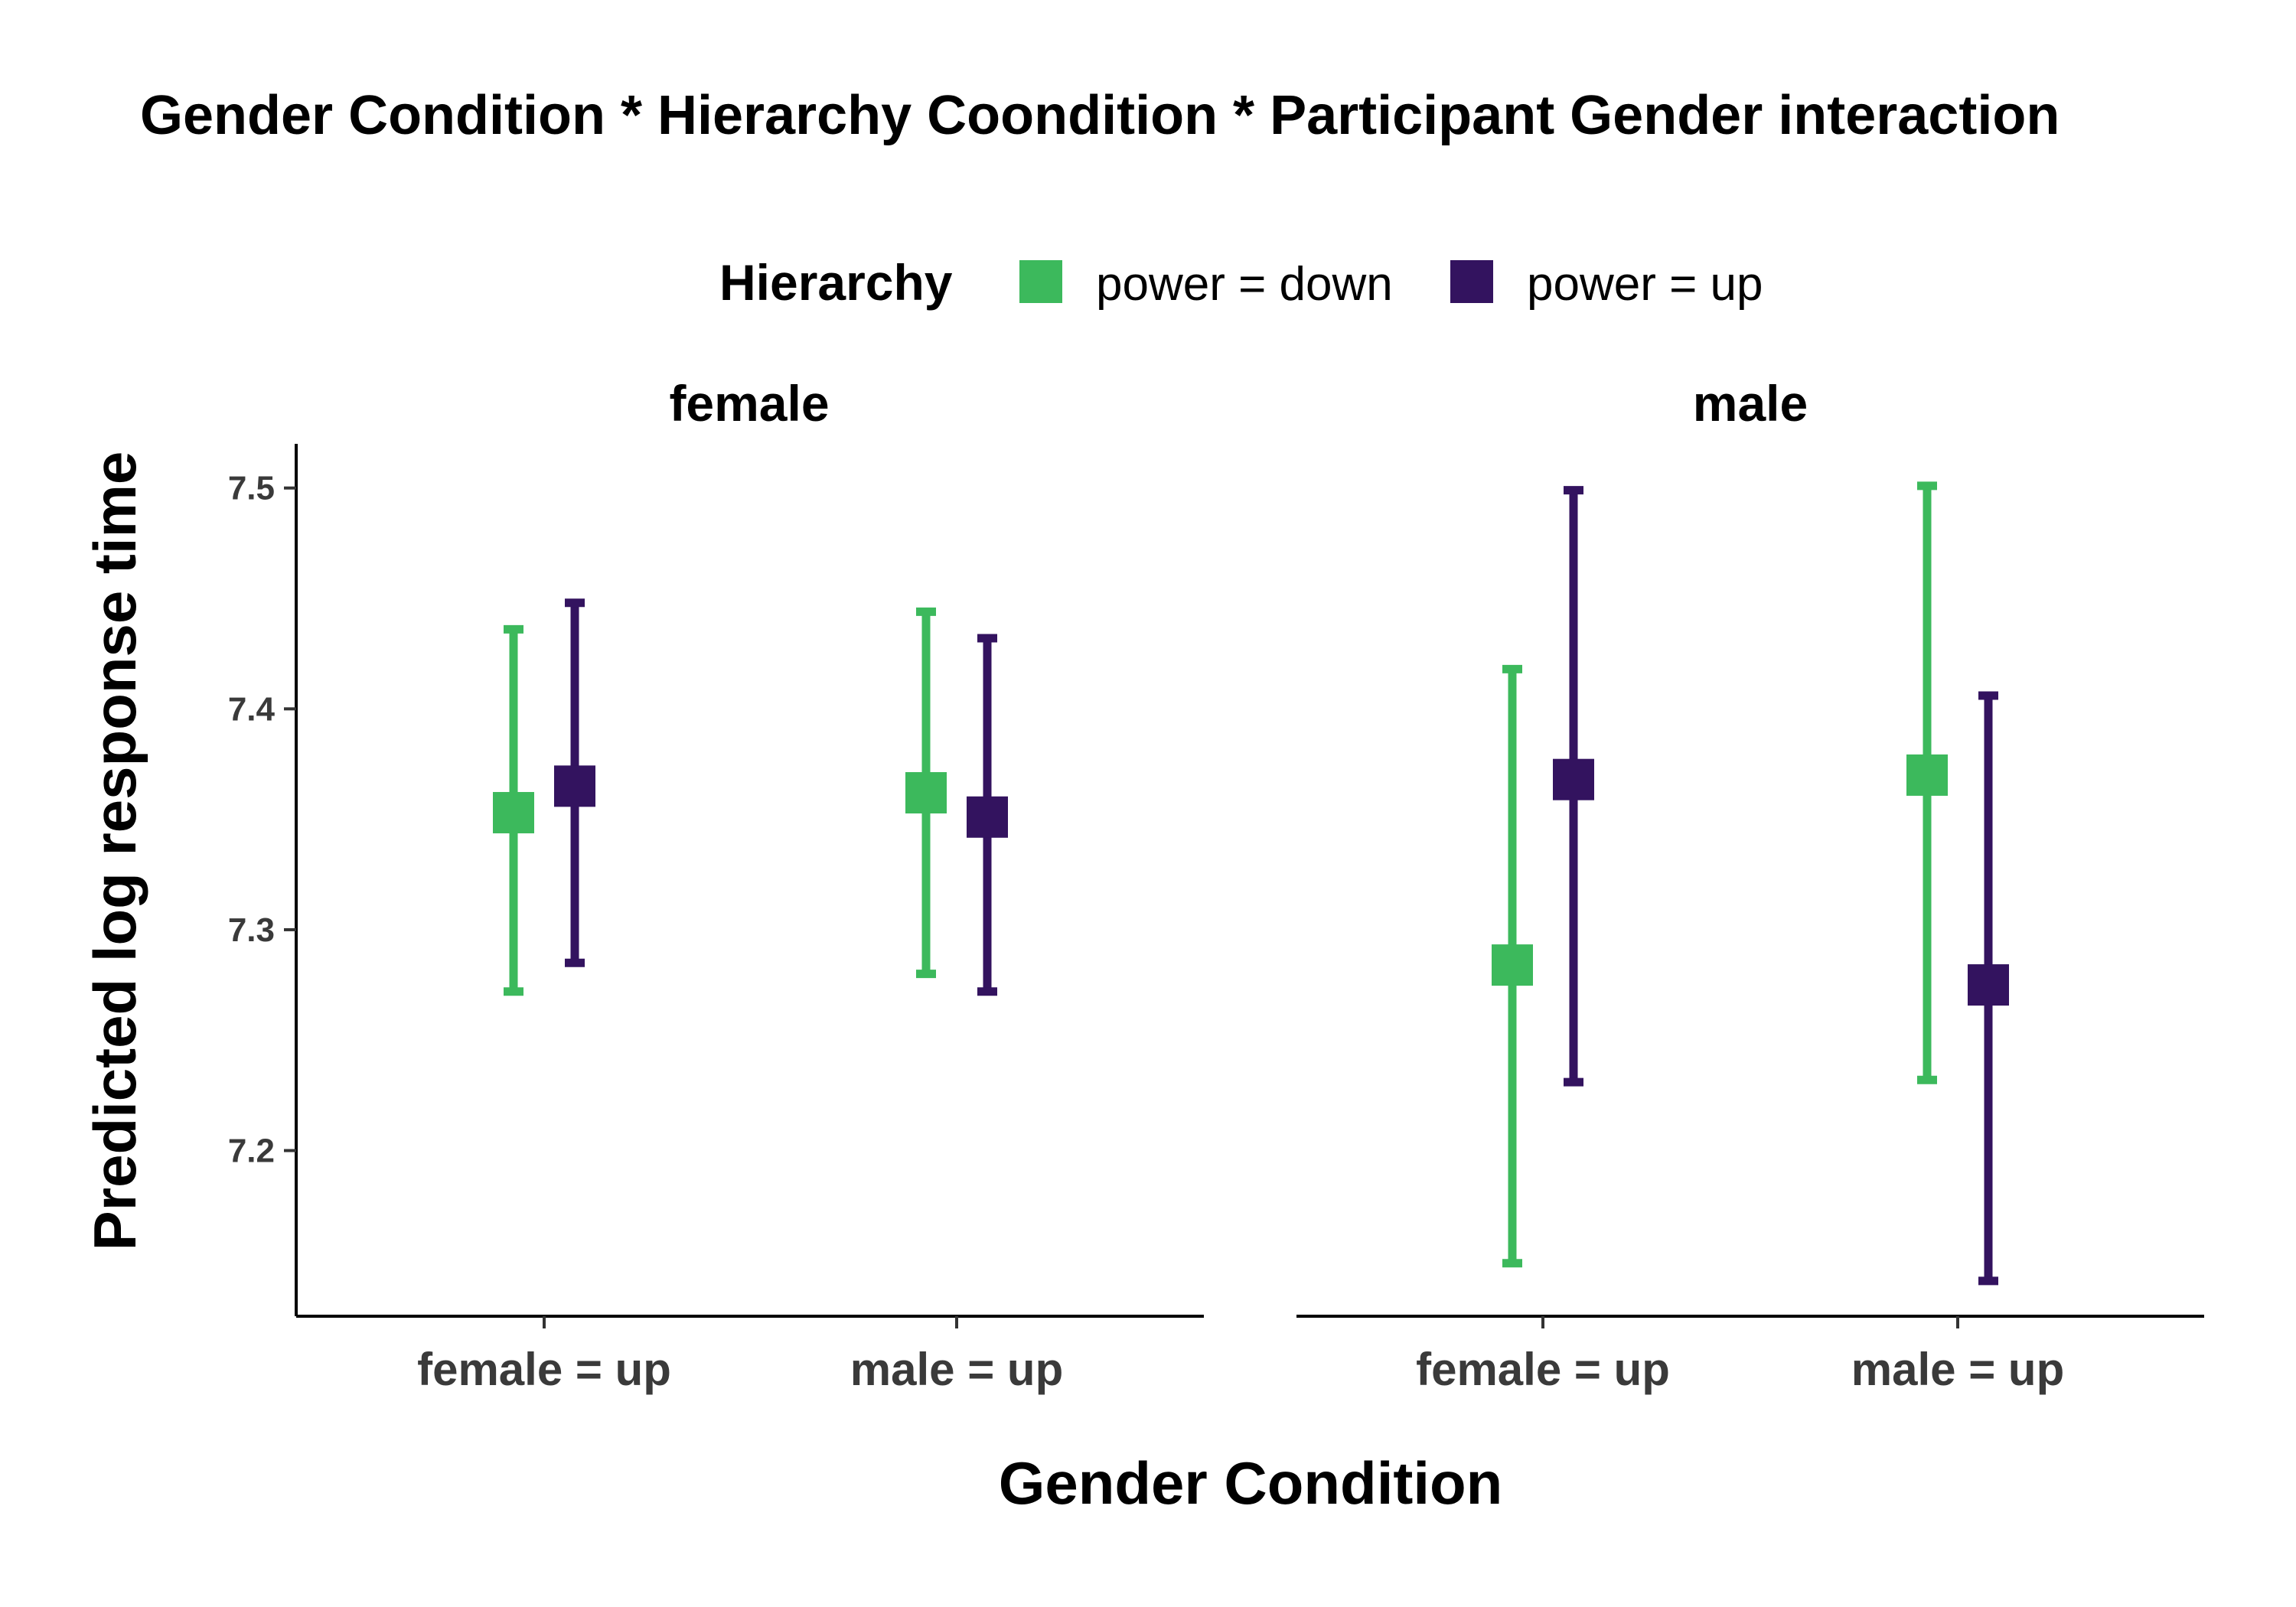 The height and width of the screenshot is (1607, 2296). What do you see at coordinates (1040, 281) in the screenshot?
I see `legend-key-power-down` at bounding box center [1040, 281].